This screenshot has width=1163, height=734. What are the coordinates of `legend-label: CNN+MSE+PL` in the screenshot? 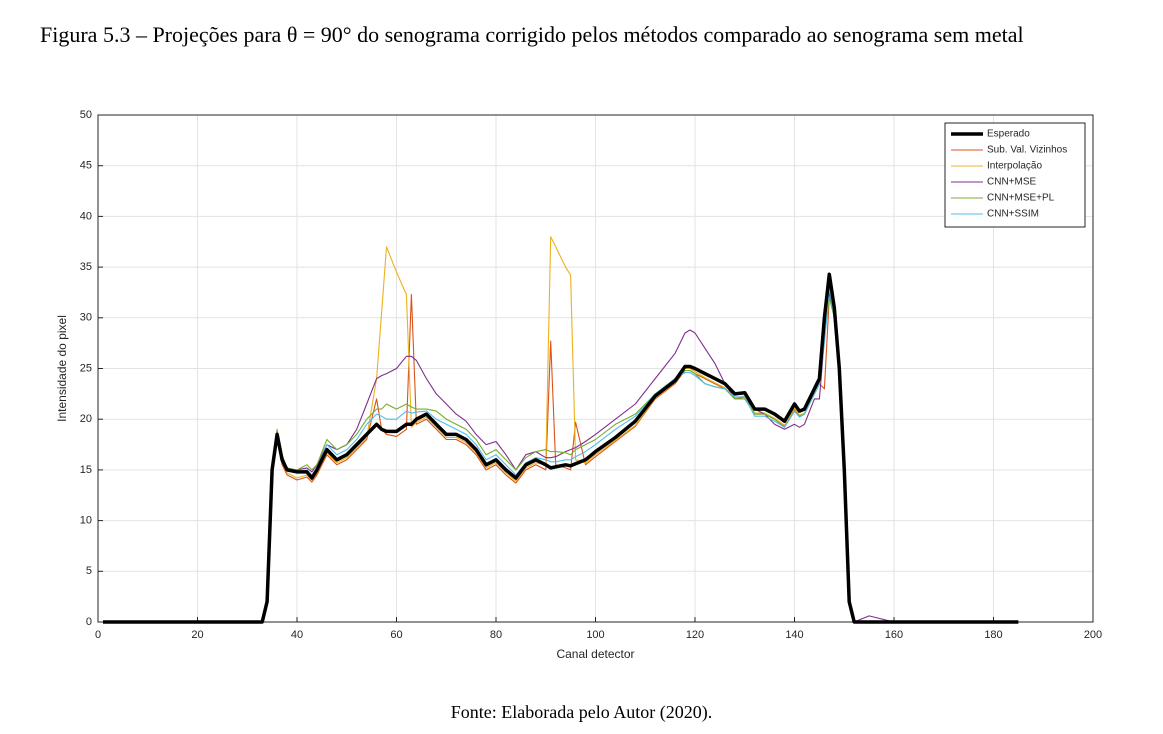 It's located at (1021, 198).